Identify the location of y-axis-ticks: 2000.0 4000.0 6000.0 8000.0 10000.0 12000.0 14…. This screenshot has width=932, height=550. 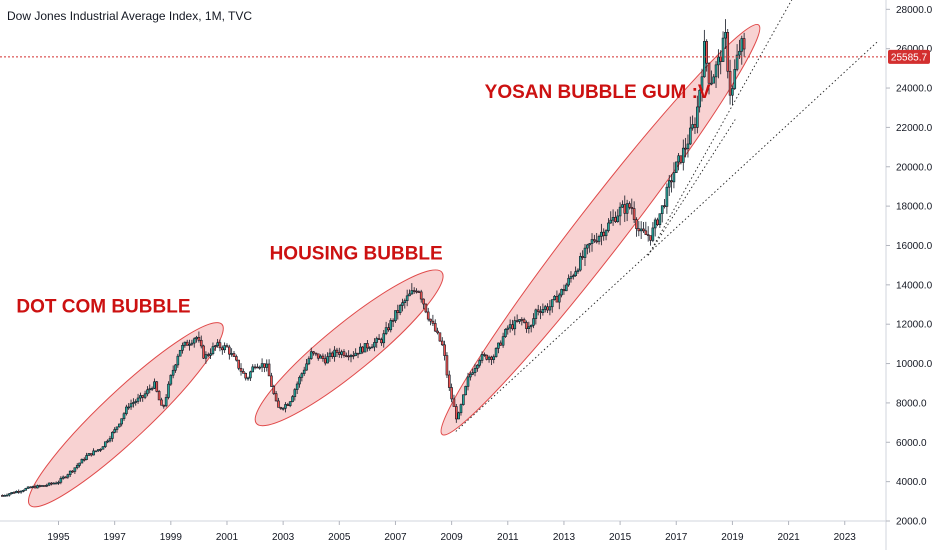
(909, 266).